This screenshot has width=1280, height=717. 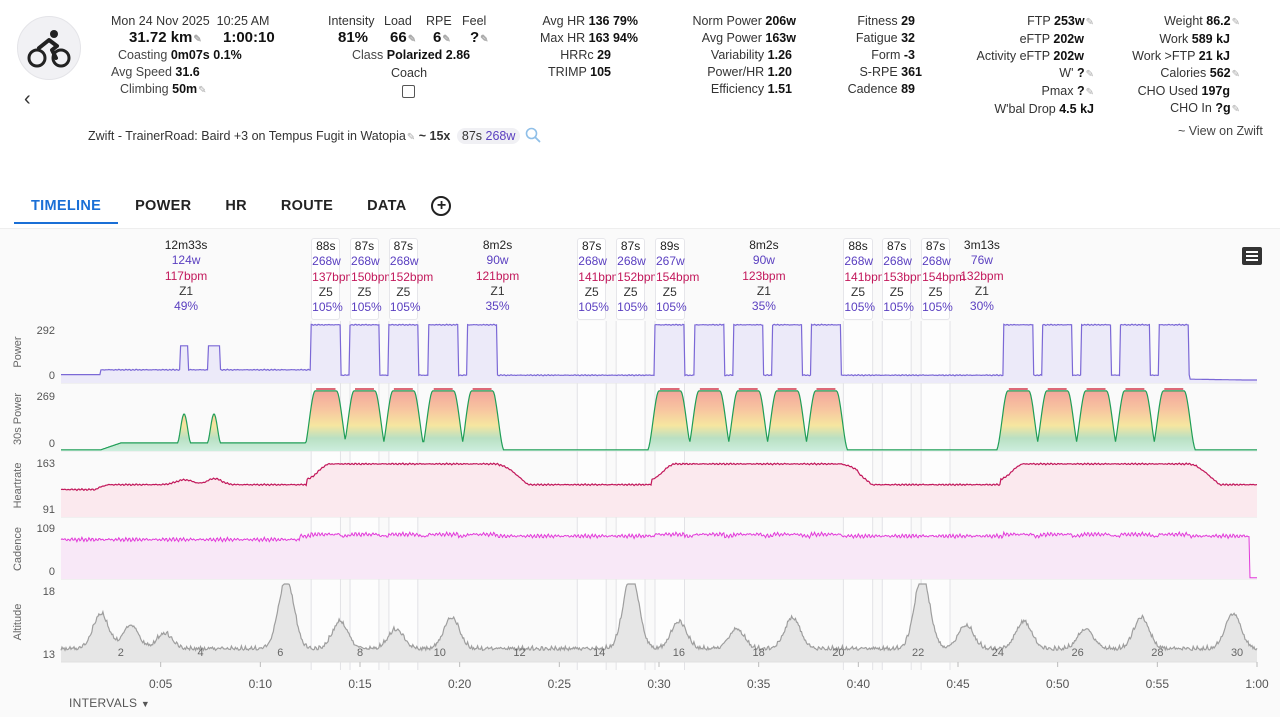 What do you see at coordinates (1220, 131) in the screenshot?
I see `view-on-zwift-link: ~ View on Zwift` at bounding box center [1220, 131].